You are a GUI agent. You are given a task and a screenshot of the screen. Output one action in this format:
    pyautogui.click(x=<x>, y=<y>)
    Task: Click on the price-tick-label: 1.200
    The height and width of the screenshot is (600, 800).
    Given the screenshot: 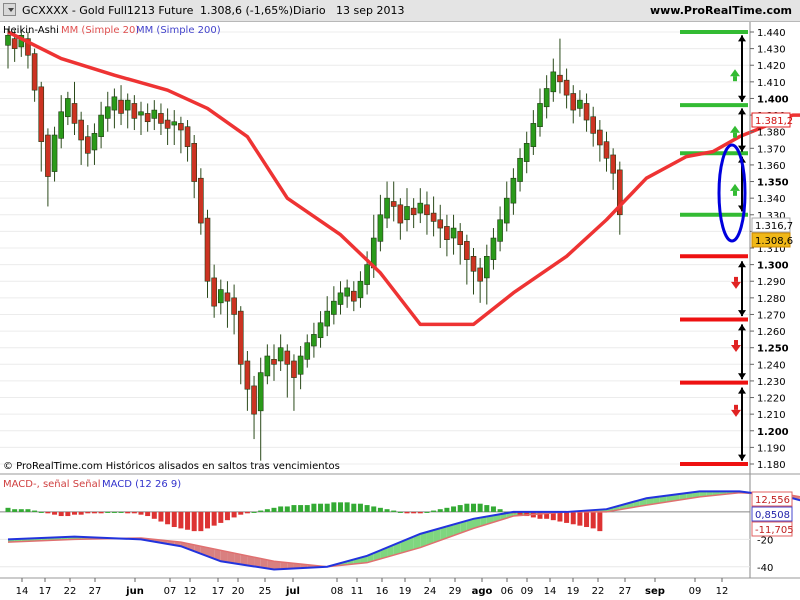 What is the action you would take?
    pyautogui.click(x=773, y=432)
    